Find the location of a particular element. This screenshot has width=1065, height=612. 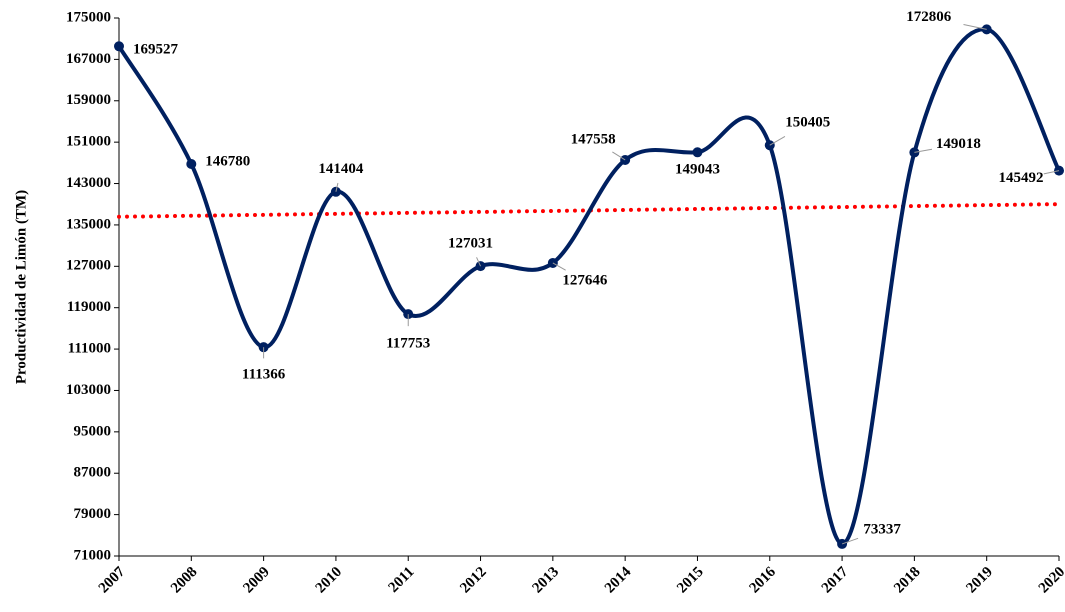

x-tick-label: 2020 is located at coordinates (1050, 580).